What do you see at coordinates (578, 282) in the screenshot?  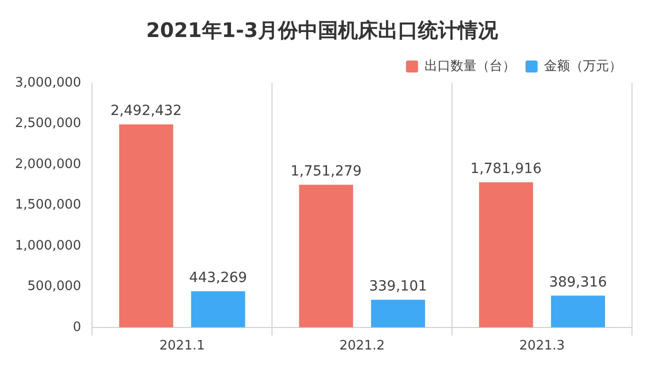 I see `data-label: 389,316` at bounding box center [578, 282].